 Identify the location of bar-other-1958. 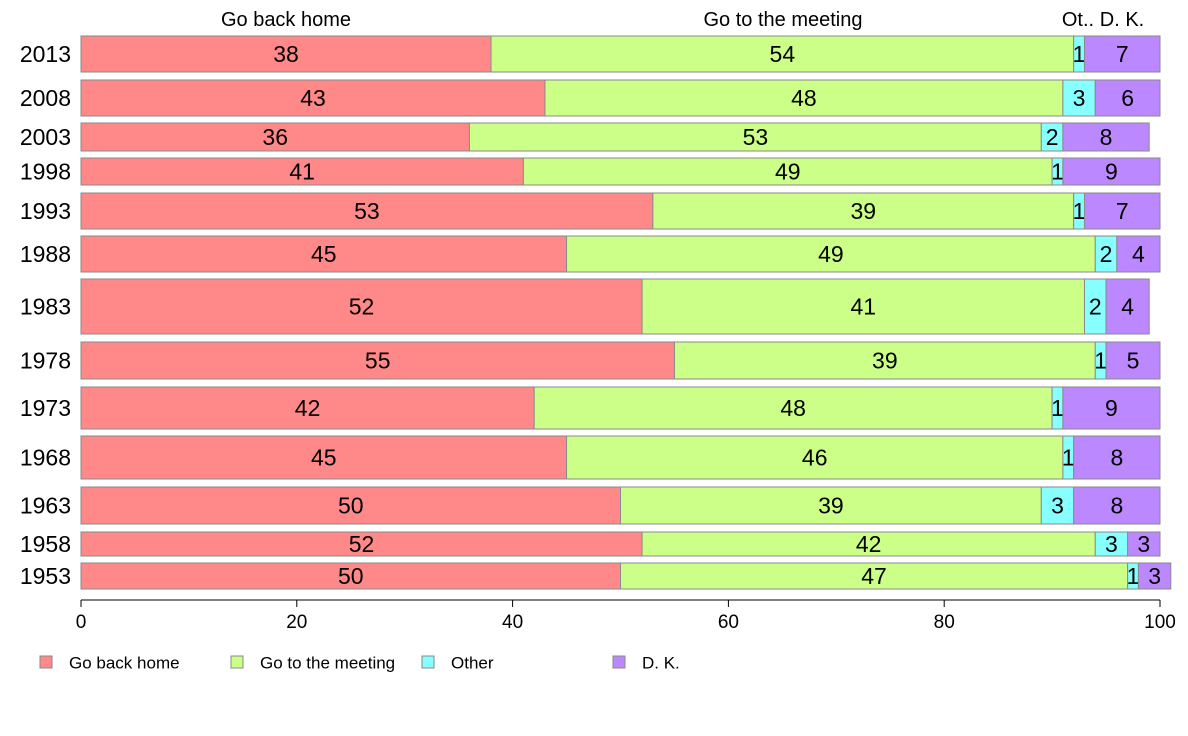
(1111, 544).